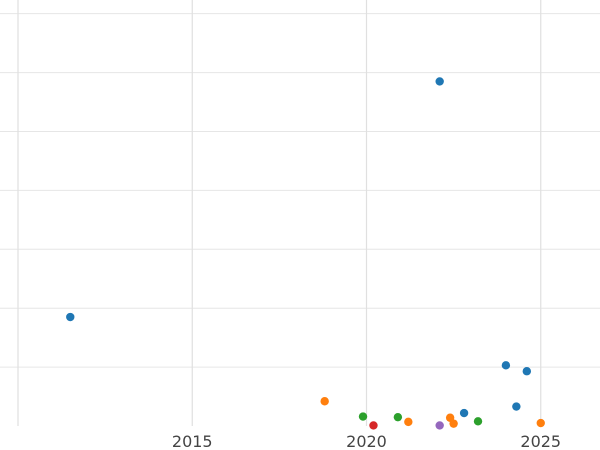 The width and height of the screenshot is (600, 450). I want to click on x-tick-label: 2025, so click(540, 441).